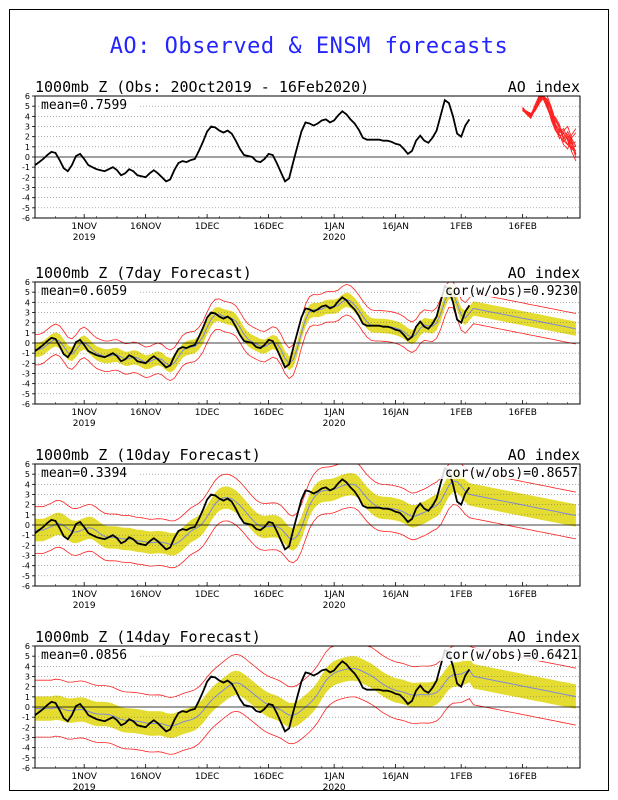  What do you see at coordinates (84, 291) in the screenshot?
I see `panel-mean-label: mean=0.6059` at bounding box center [84, 291].